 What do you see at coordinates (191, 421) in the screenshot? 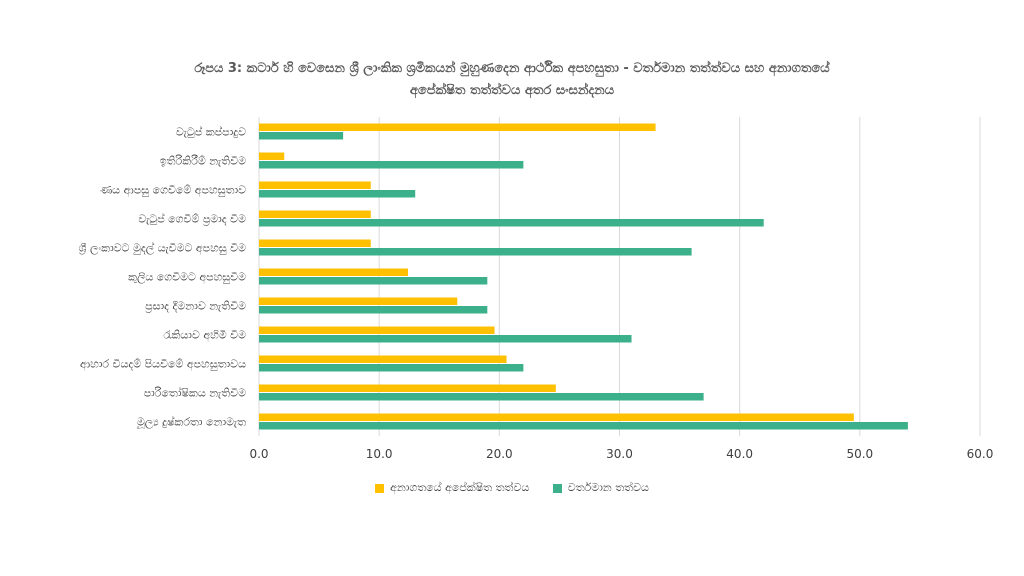
I see `category-label: මූල්‍ය දුෂ්කරතා නොමැත` at bounding box center [191, 421].